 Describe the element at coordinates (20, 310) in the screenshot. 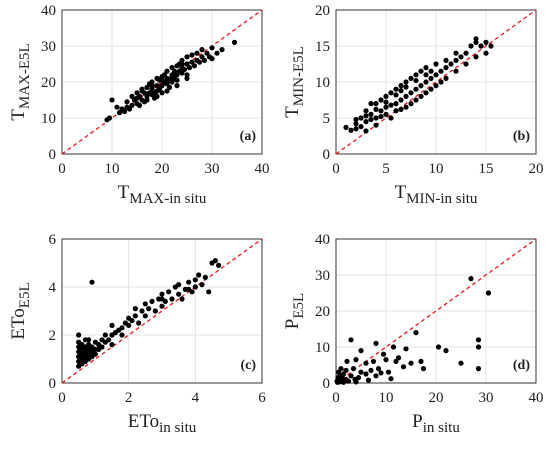

I see `y-axis-label: EToE5L` at that location.